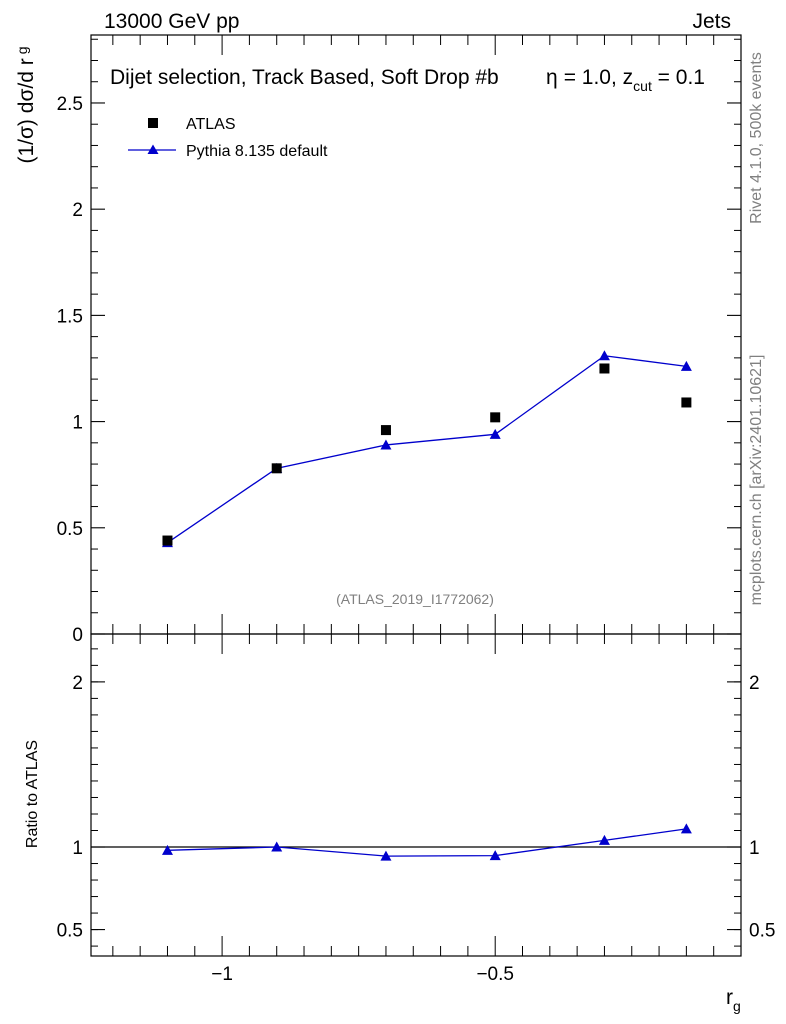 The height and width of the screenshot is (1024, 786). I want to click on ratio-ytick-label-right: 0.5, so click(762, 931).